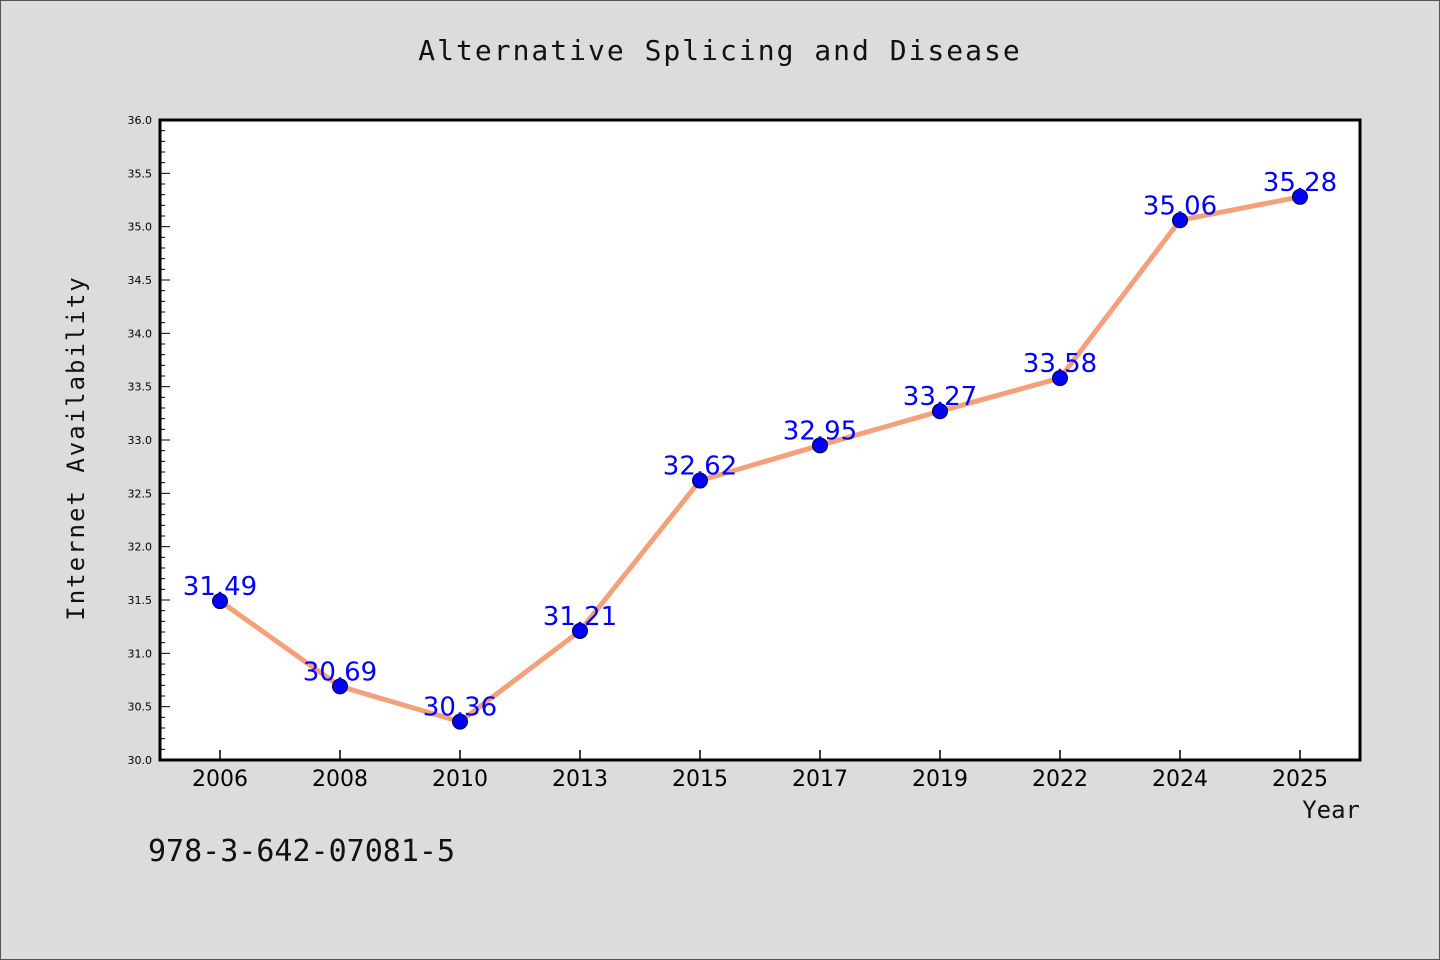  I want to click on isbn-text: 978-3-642-07081-5, so click(302, 851).